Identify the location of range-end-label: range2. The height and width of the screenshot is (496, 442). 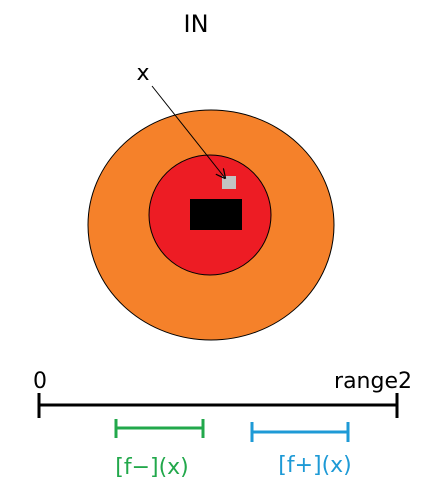
(373, 381).